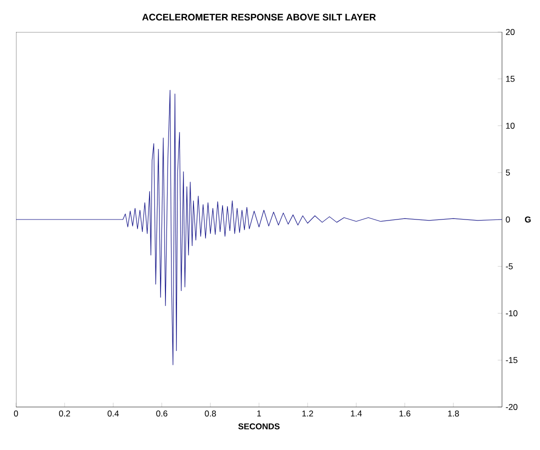  Describe the element at coordinates (259, 17) in the screenshot. I see `chart-title: ACCELEROMETER RESPONSE ABOVE SILT LAYER` at that location.